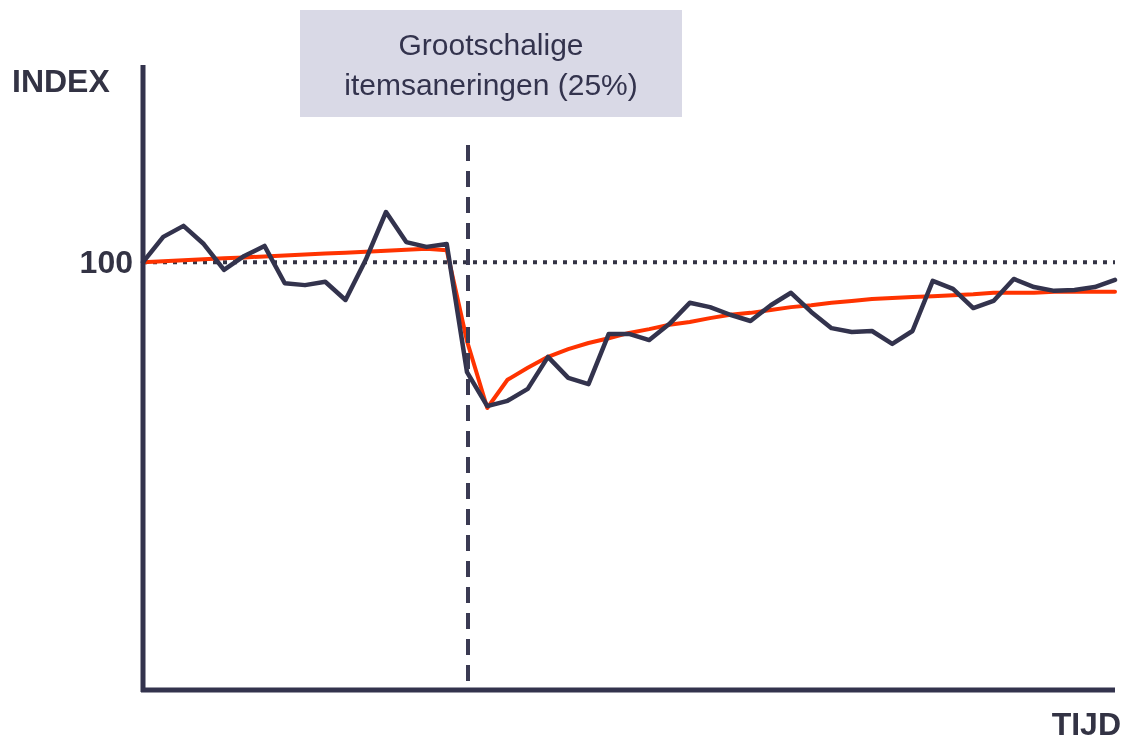 The height and width of the screenshot is (743, 1125). I want to click on y-axis-title: INDEX, so click(61, 81).